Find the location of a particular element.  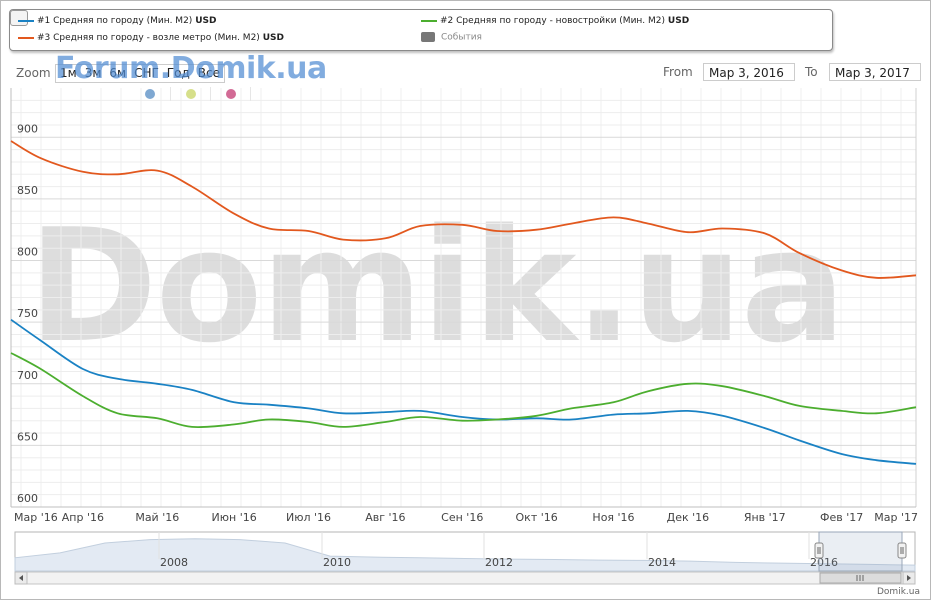

navigator-history-area is located at coordinates (465, 555).